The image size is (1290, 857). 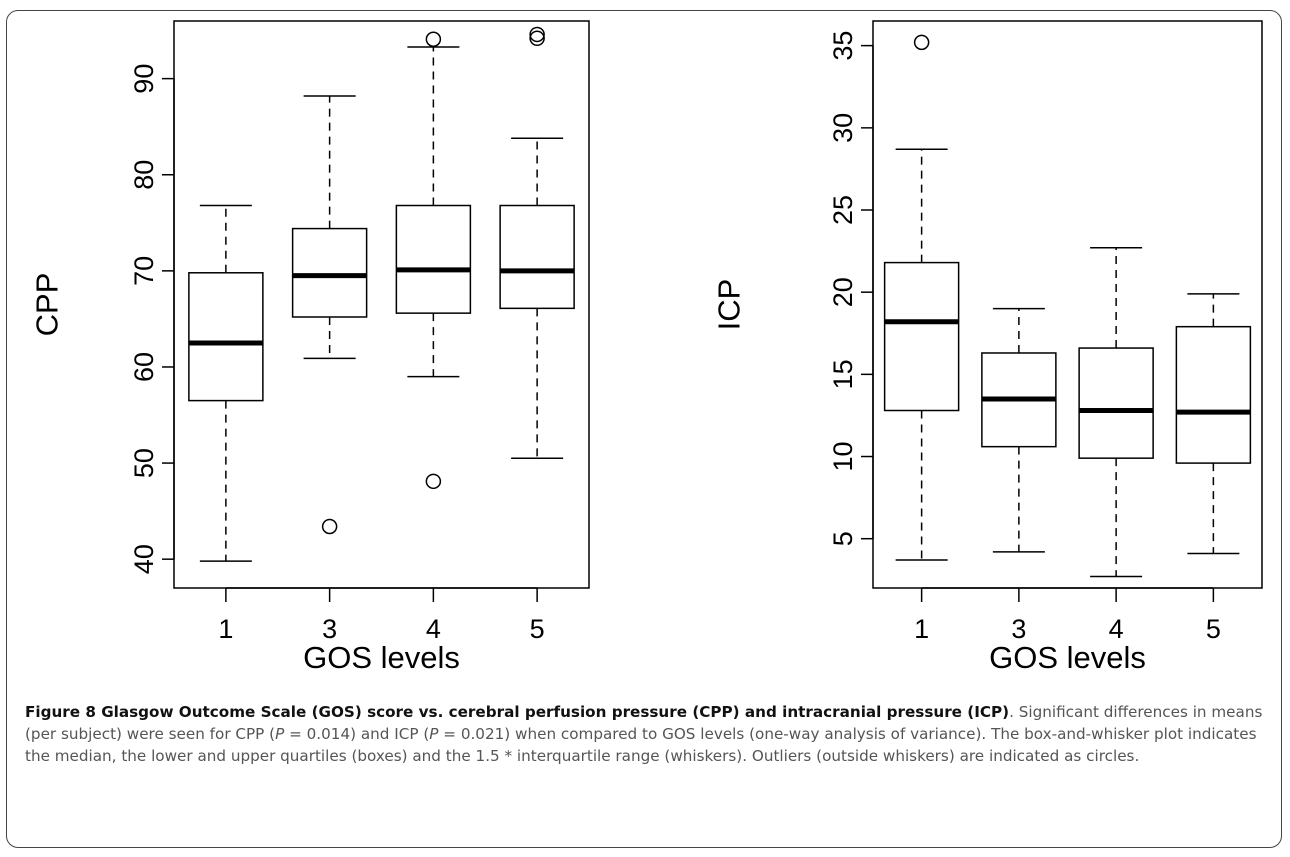 I want to click on caption-p-symbol-2: P, so click(x=434, y=734).